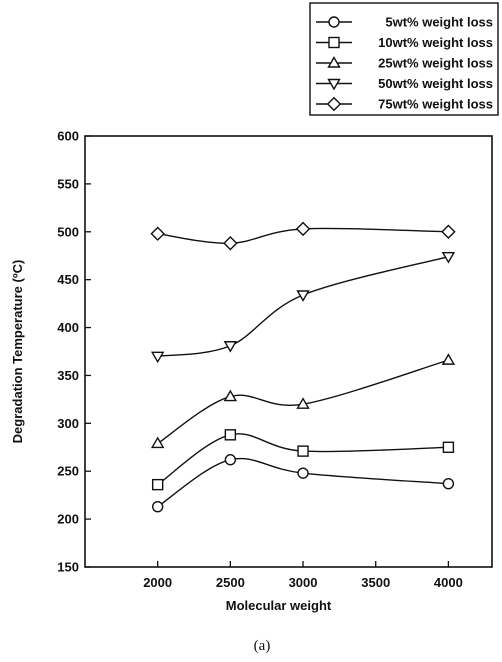 Image resolution: width=502 pixels, height=662 pixels. What do you see at coordinates (303, 582) in the screenshot?
I see `x-tick-label: 3000` at bounding box center [303, 582].